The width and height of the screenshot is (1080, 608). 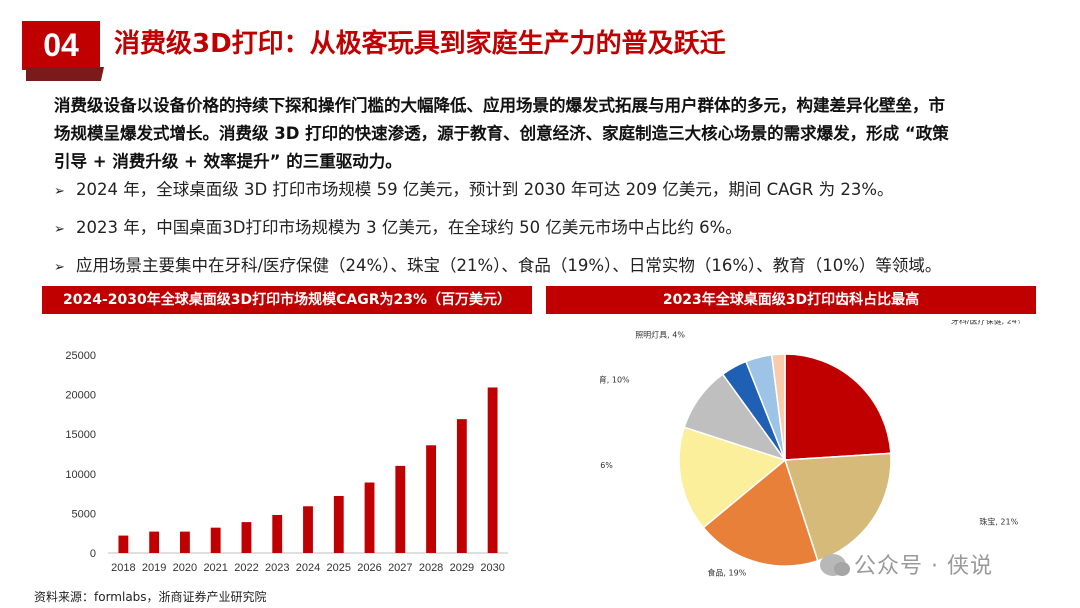 What do you see at coordinates (80, 435) in the screenshot?
I see `y-tick-label: 15000` at bounding box center [80, 435].